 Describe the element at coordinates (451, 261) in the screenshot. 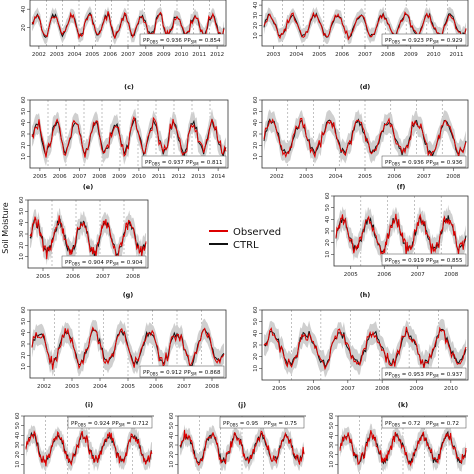

I see `pp-sm-value: = 0.855` at that location.